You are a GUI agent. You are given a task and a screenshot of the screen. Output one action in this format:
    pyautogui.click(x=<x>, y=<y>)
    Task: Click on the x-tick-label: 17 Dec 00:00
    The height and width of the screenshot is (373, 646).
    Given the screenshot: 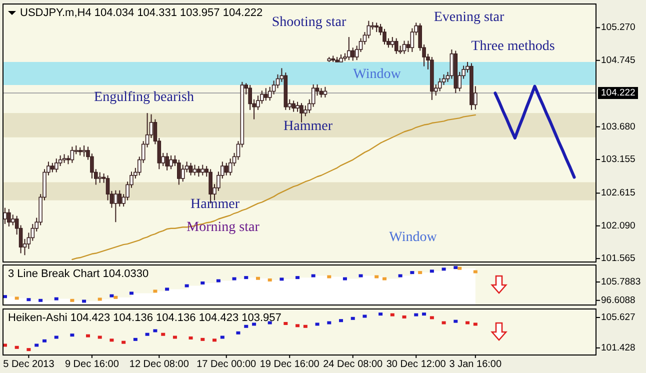 What is the action you would take?
    pyautogui.click(x=226, y=364)
    